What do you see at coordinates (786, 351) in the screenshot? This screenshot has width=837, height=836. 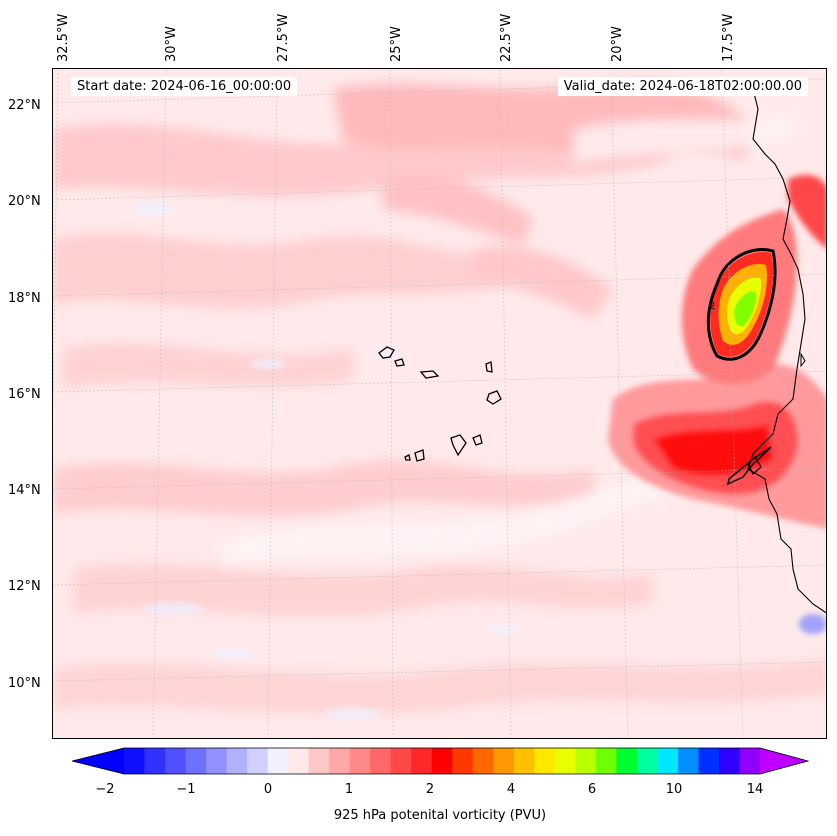 I see `coastline` at bounding box center [786, 351].